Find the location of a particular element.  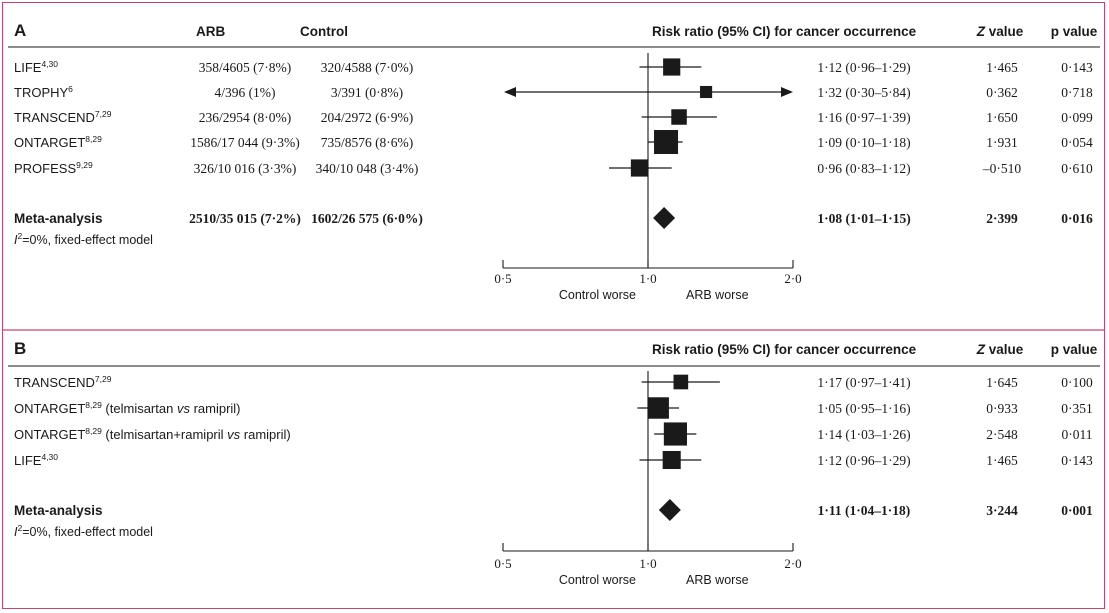

study-name: ONTARGET8,29 is located at coordinates (58, 142).